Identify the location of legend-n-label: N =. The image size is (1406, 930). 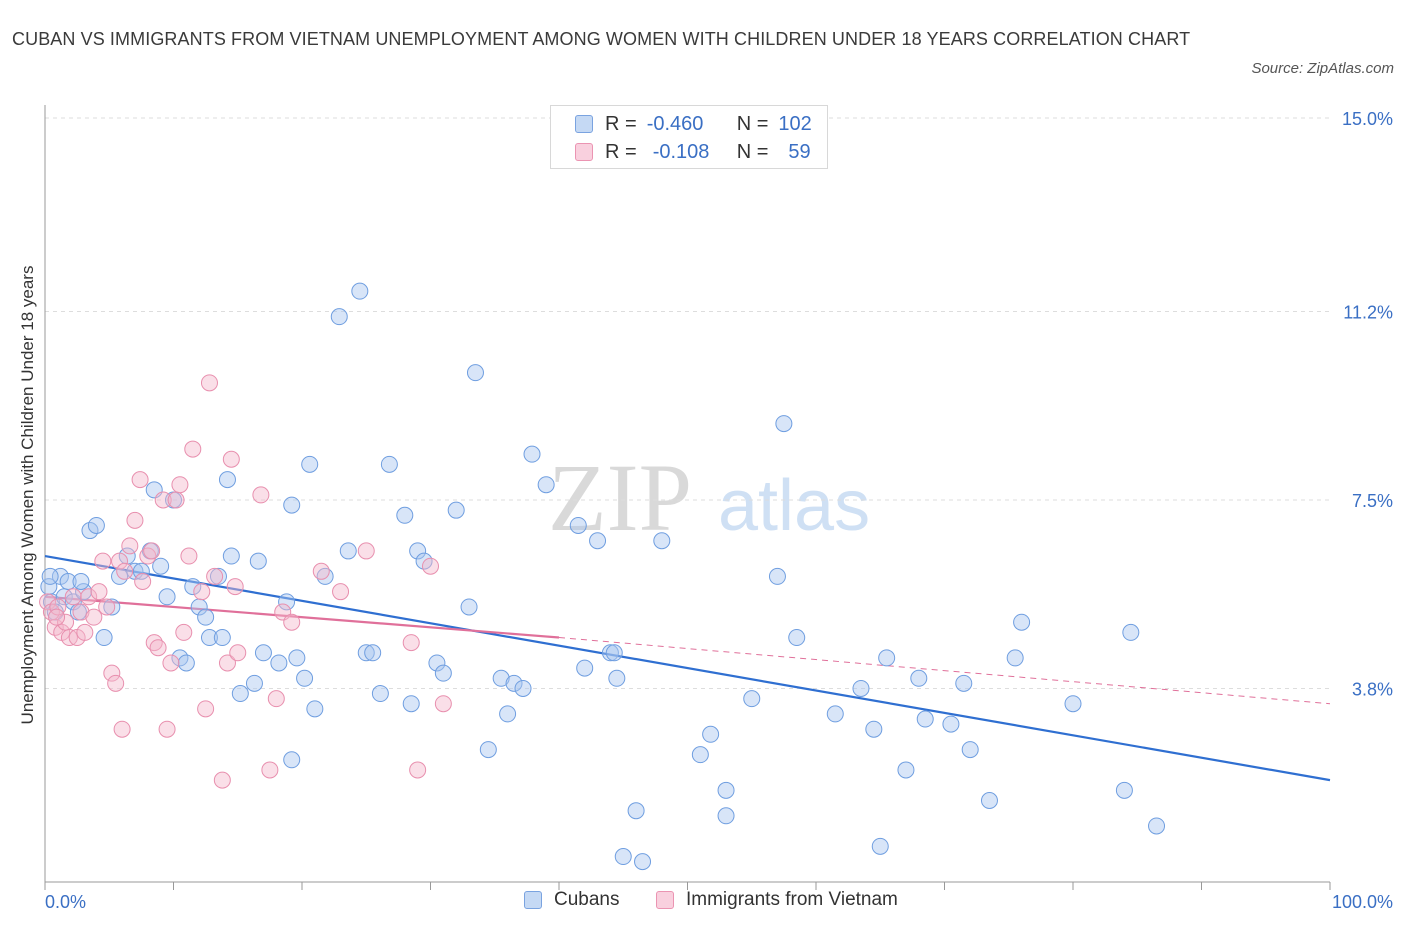
(752, 151).